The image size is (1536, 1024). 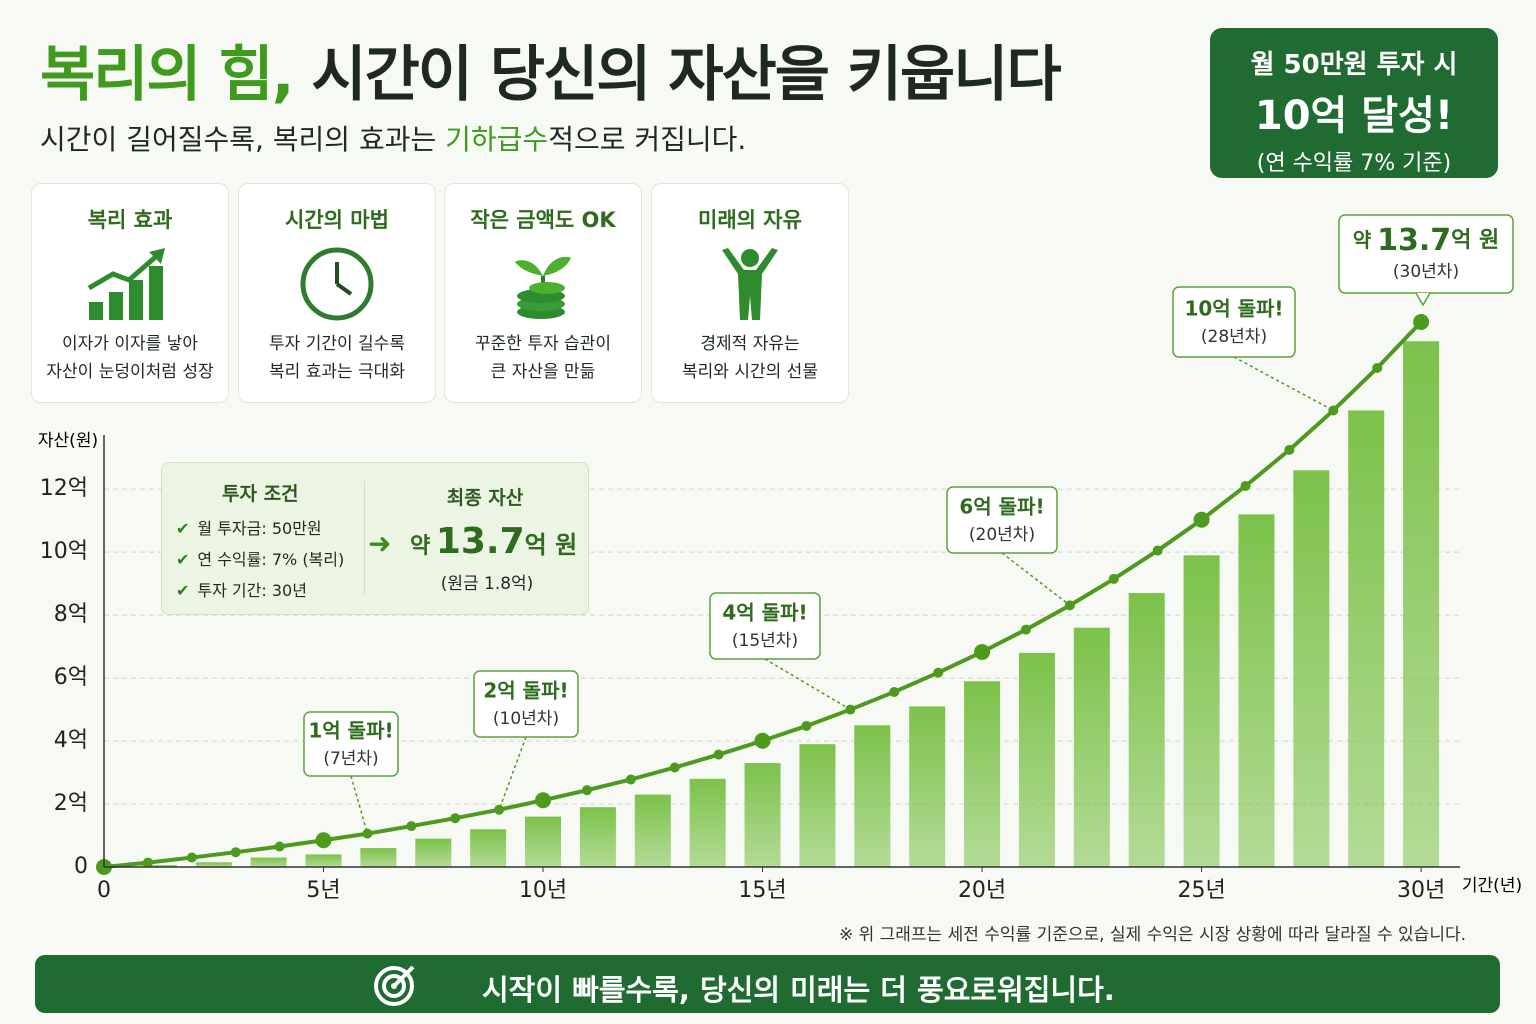 What do you see at coordinates (647, 139) in the screenshot?
I see `subtitle-after: 적으로 커집니다.` at bounding box center [647, 139].